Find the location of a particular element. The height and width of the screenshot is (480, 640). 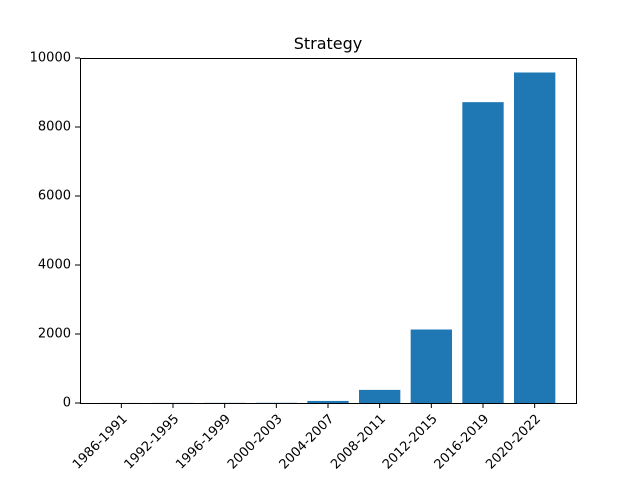

bar-2016-2019 is located at coordinates (483, 252).